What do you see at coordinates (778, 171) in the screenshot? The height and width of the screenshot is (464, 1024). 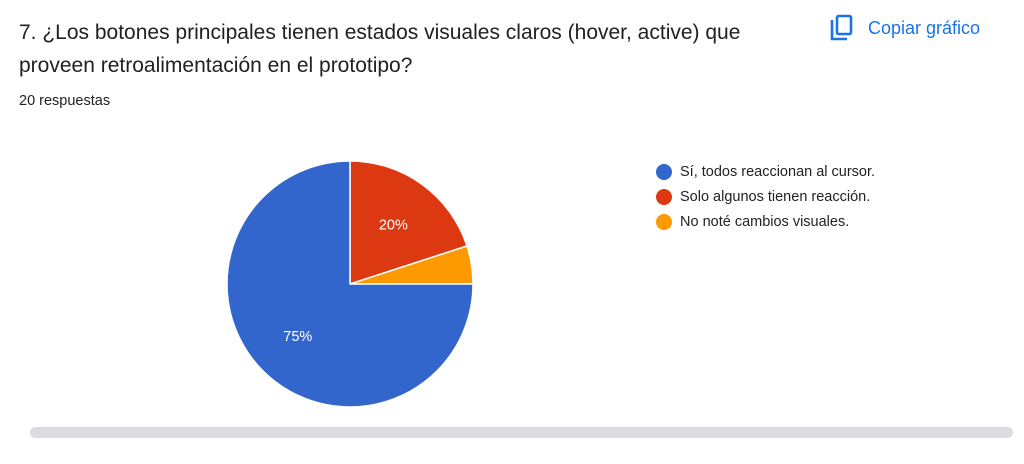 I see `legend-label: Sí, todos reaccionan al cursor.` at bounding box center [778, 171].